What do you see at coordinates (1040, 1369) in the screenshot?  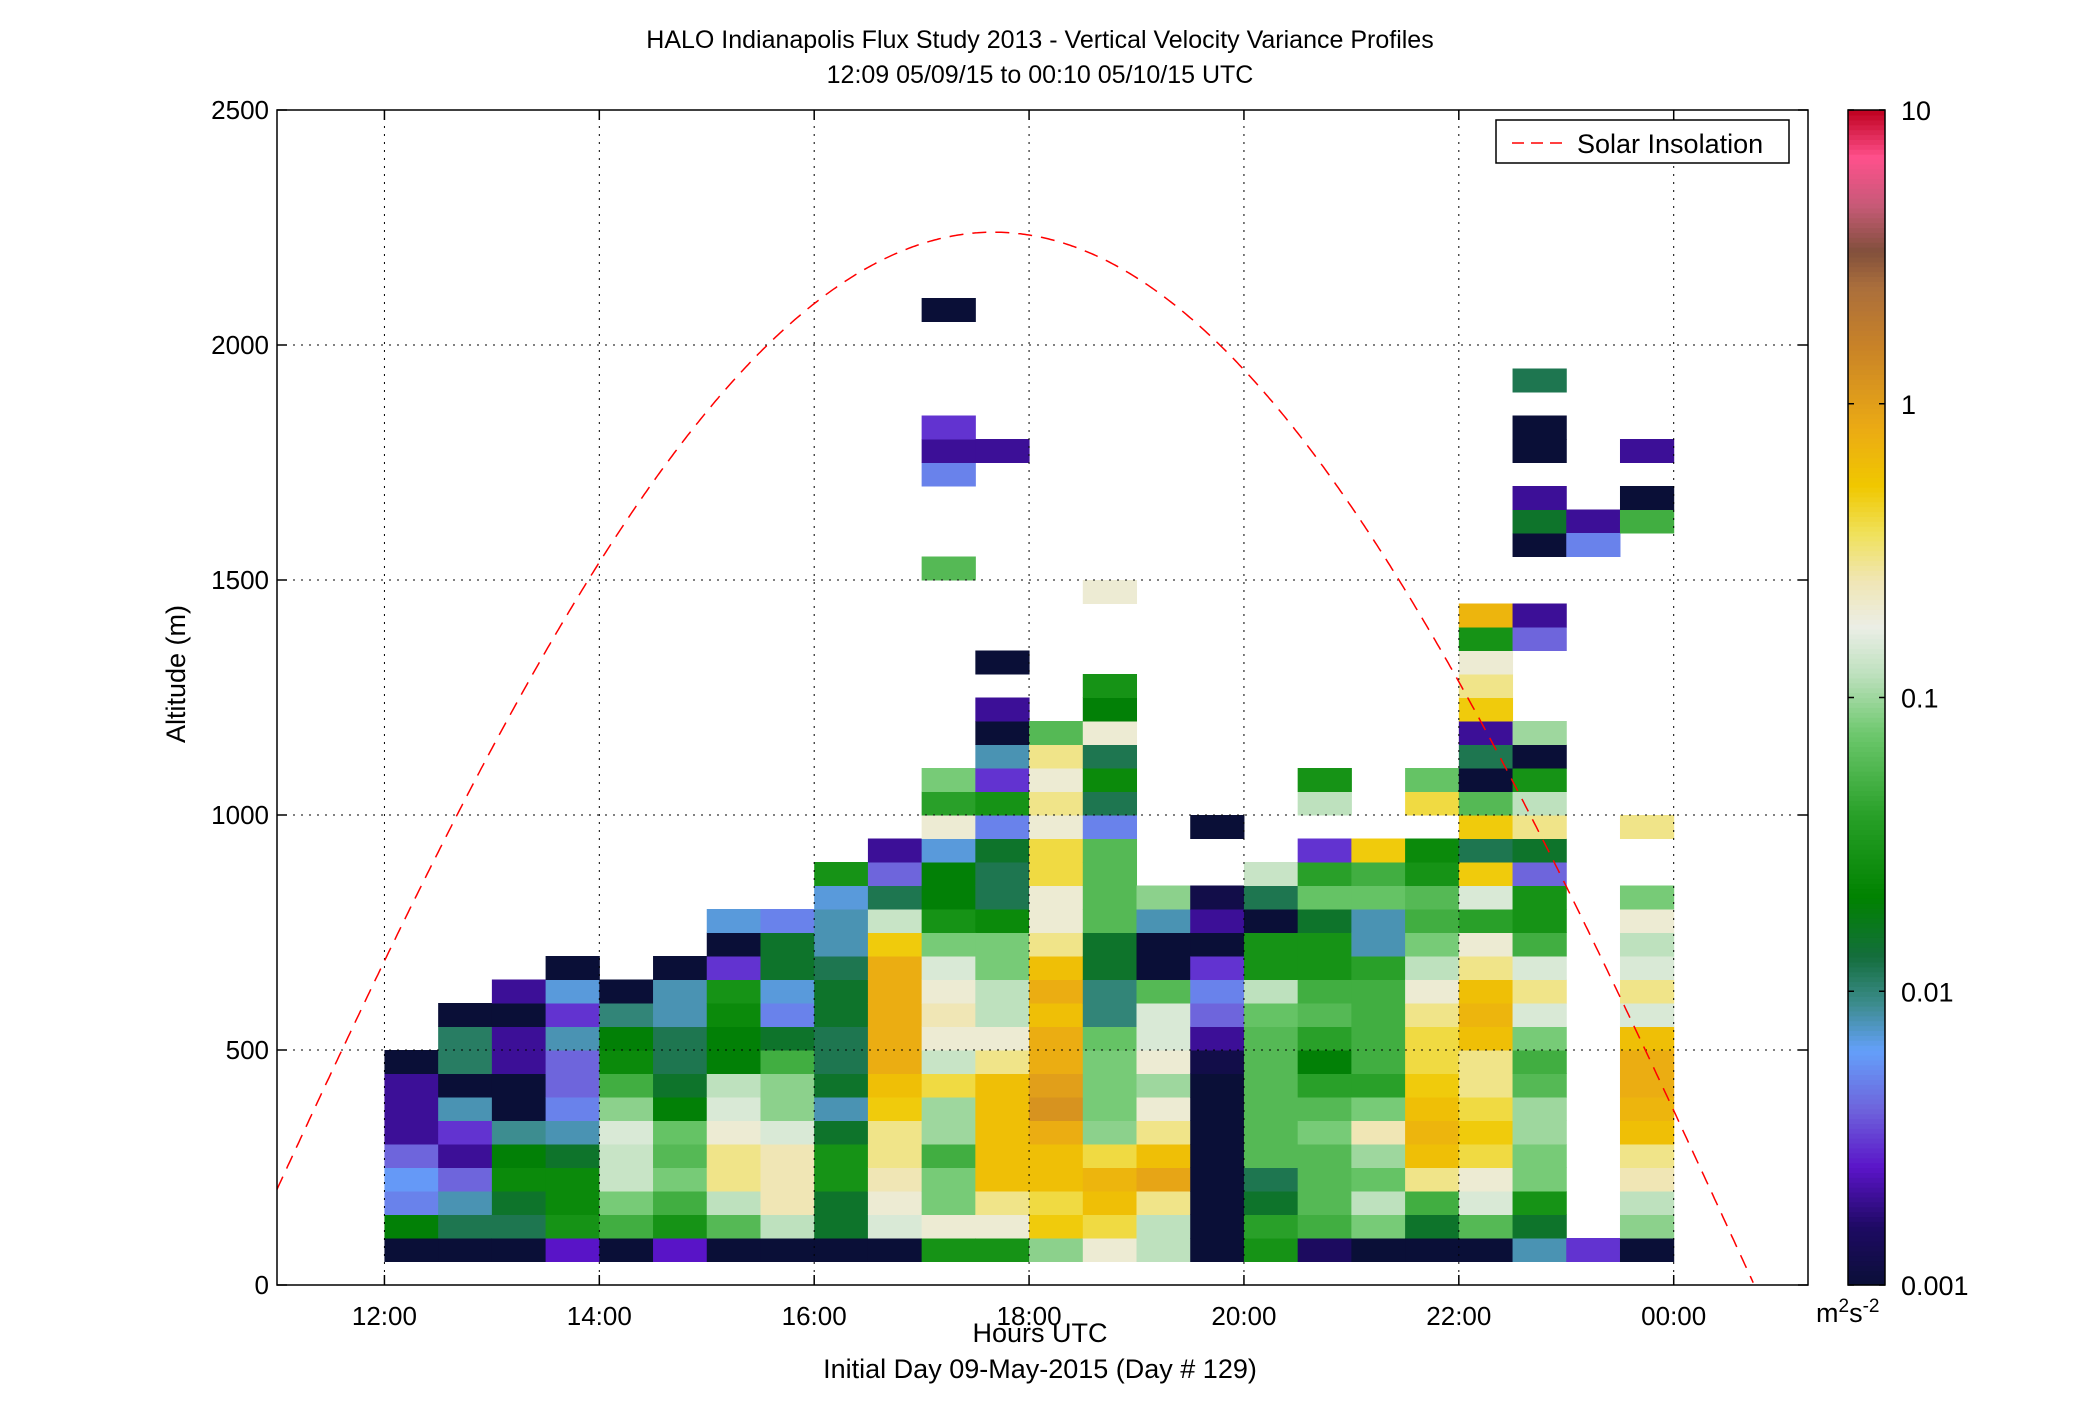 I see `x-axis-sublabel: Initial Day 09-May-2015 (Day # 129)` at bounding box center [1040, 1369].